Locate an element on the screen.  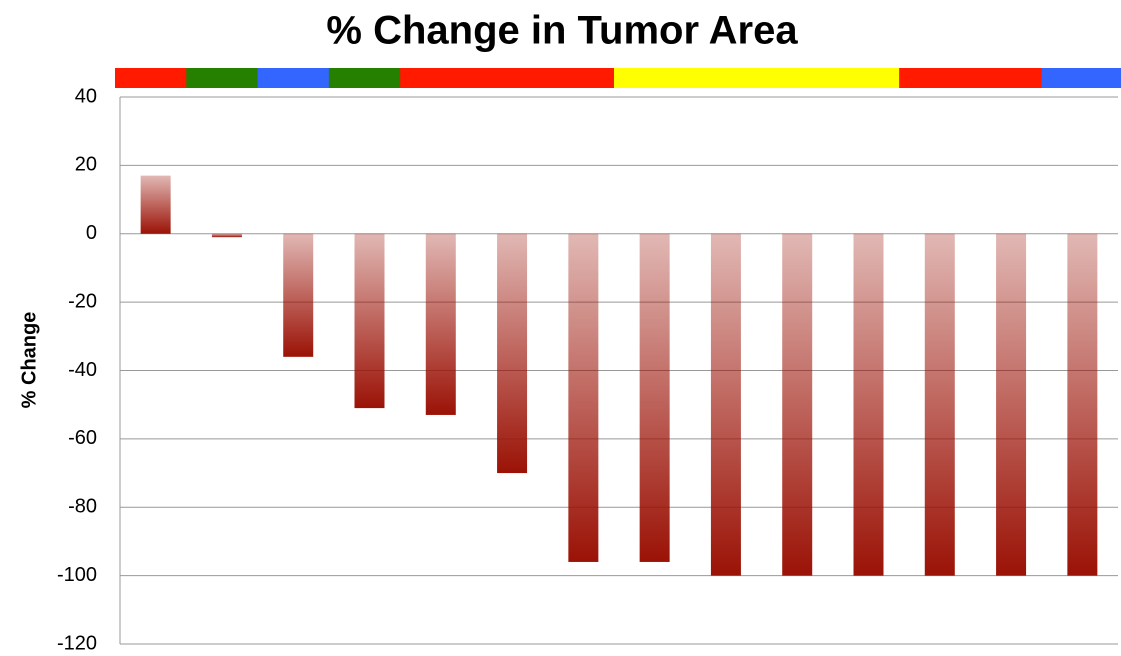
y-tick-label: -100 is located at coordinates (77, 575).